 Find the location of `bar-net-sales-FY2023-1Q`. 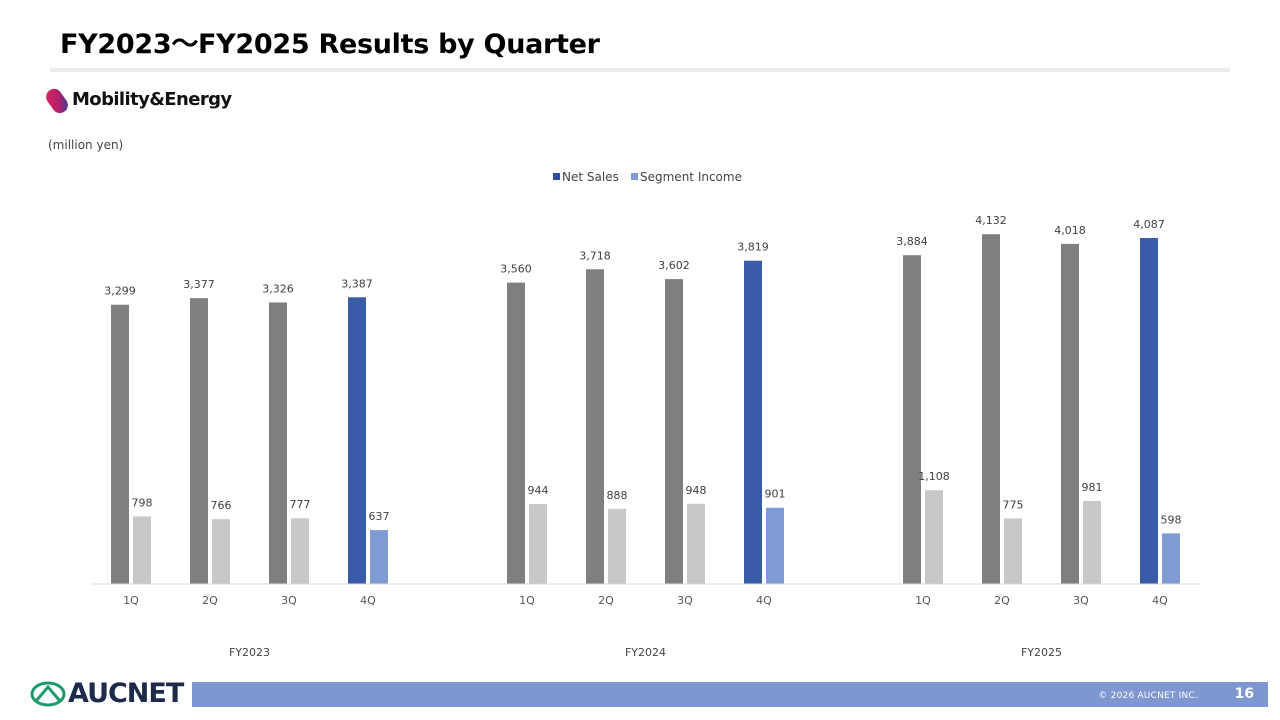

bar-net-sales-FY2023-1Q is located at coordinates (120, 444).